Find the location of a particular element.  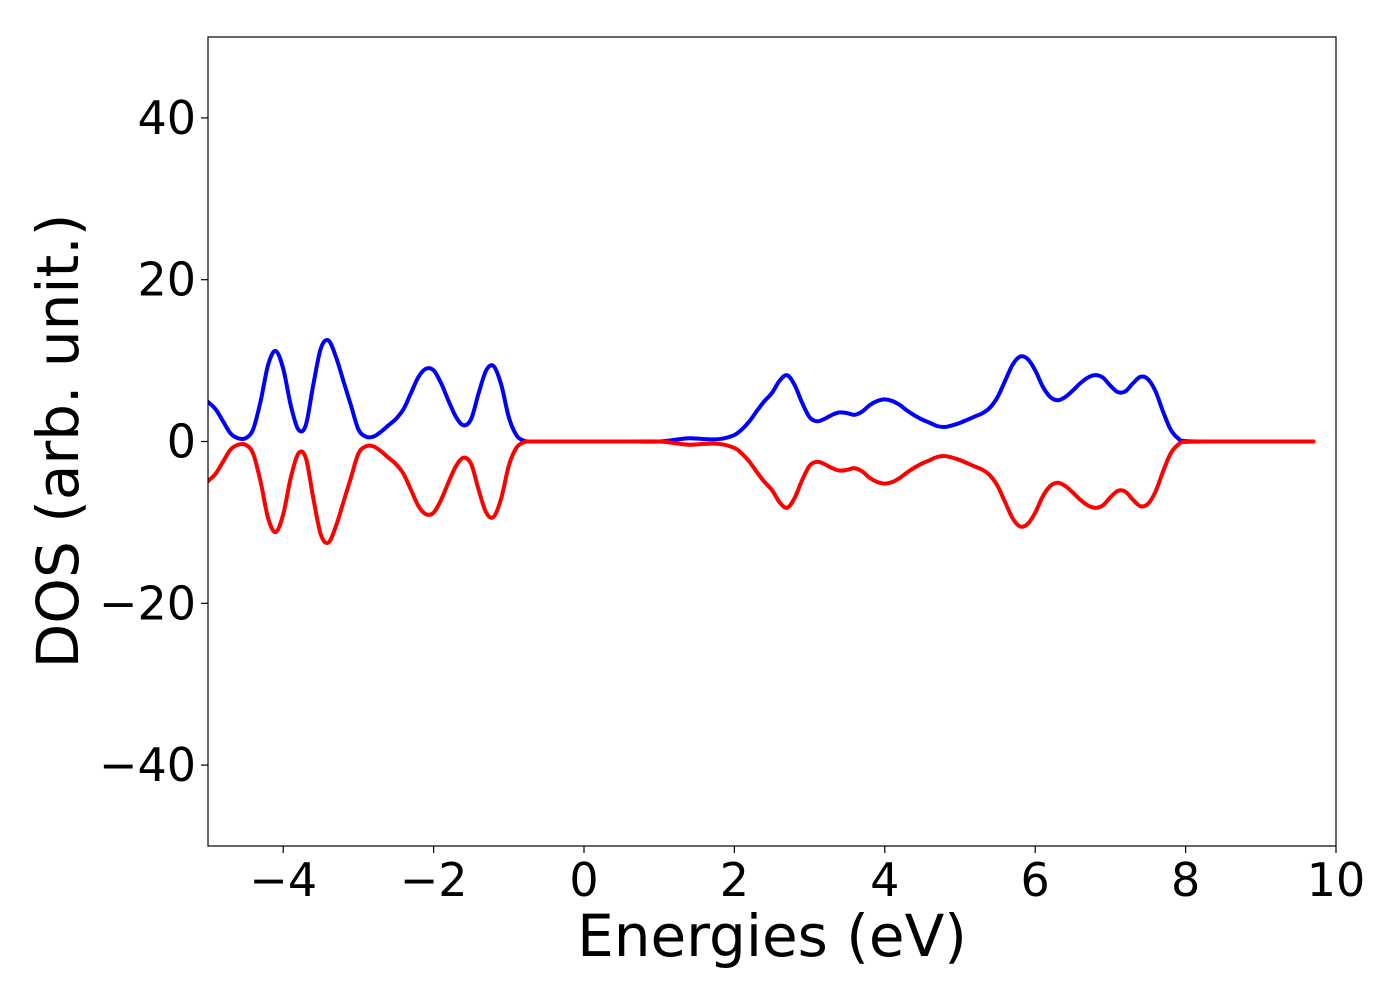

x-tick-label: 0 is located at coordinates (583, 880).